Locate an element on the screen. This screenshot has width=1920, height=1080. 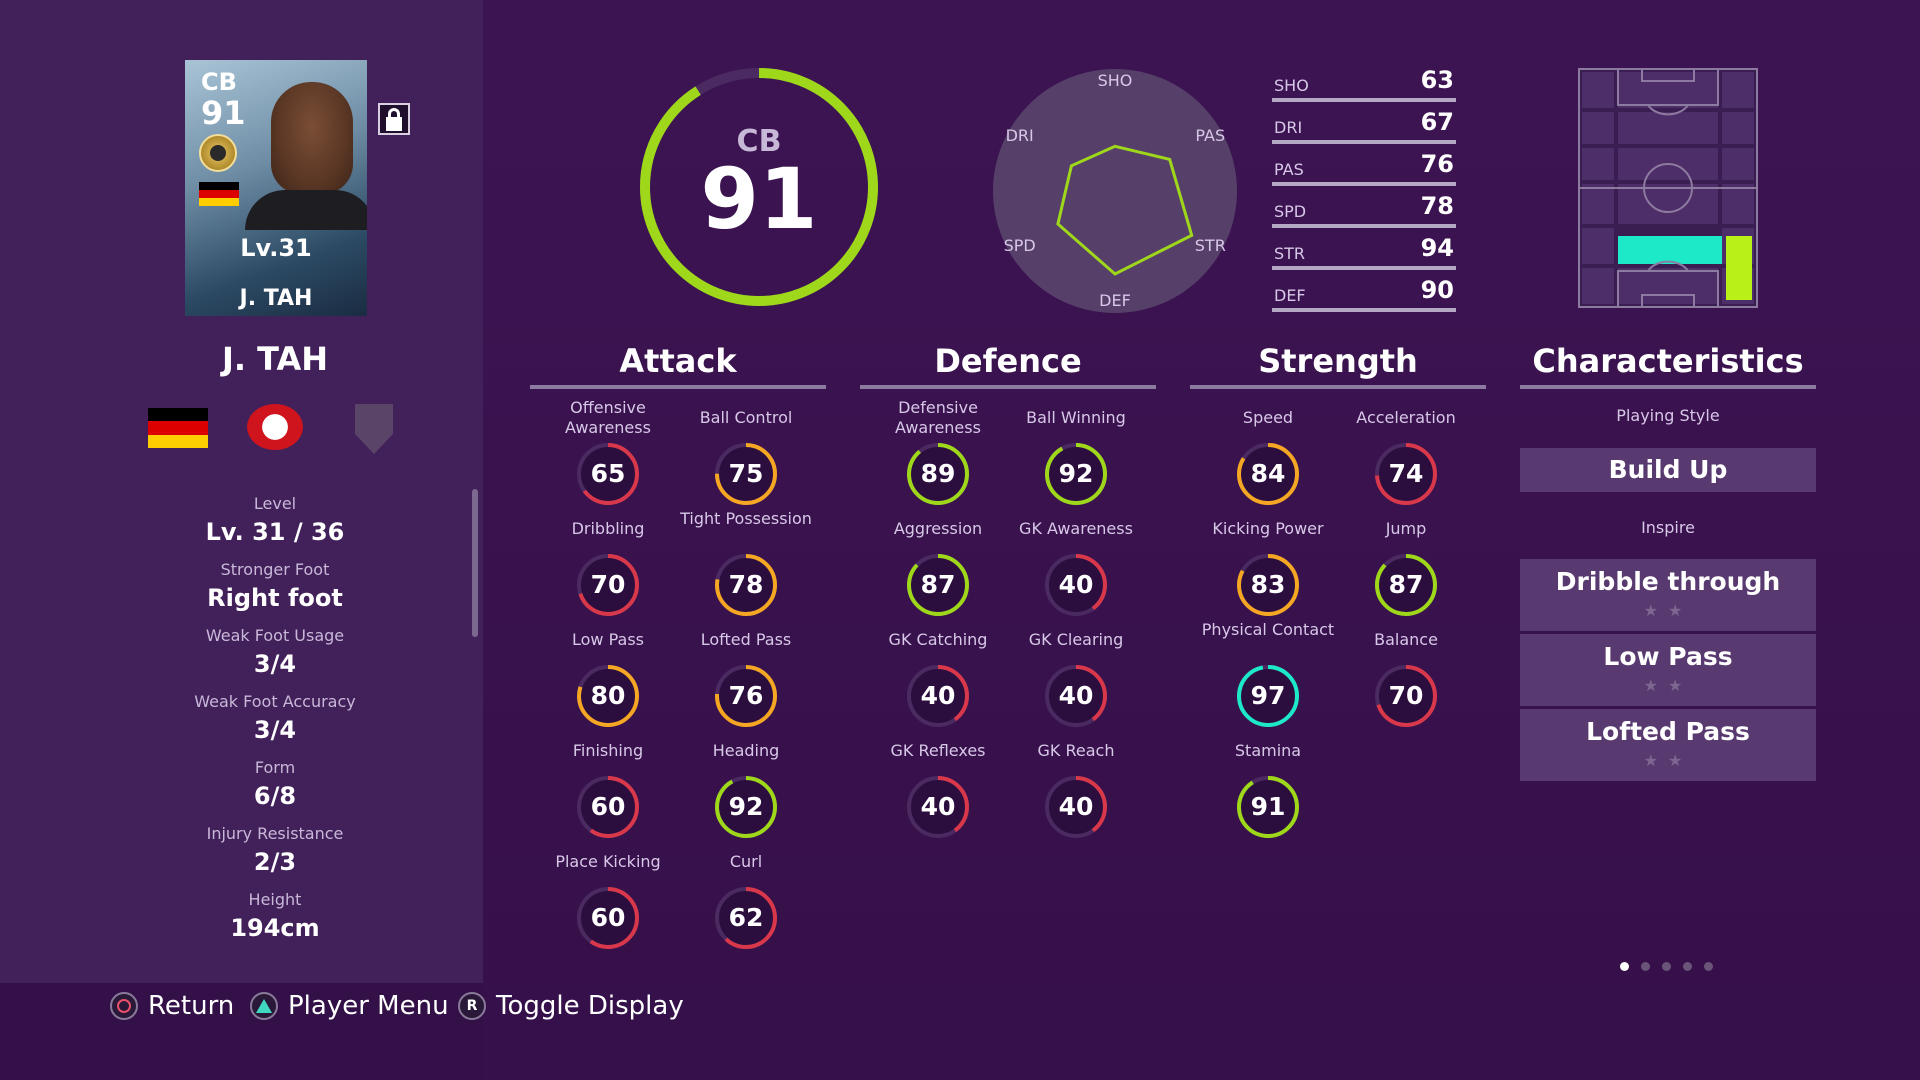
stat-bar-row: STR 94 is located at coordinates (1364, 252).